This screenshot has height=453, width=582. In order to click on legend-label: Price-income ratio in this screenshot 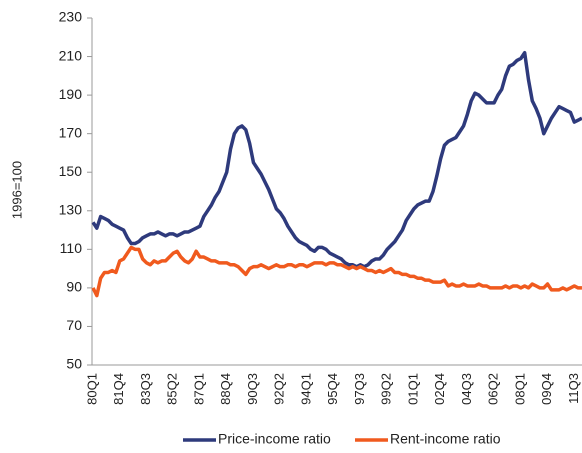, I will do `click(274, 439)`.